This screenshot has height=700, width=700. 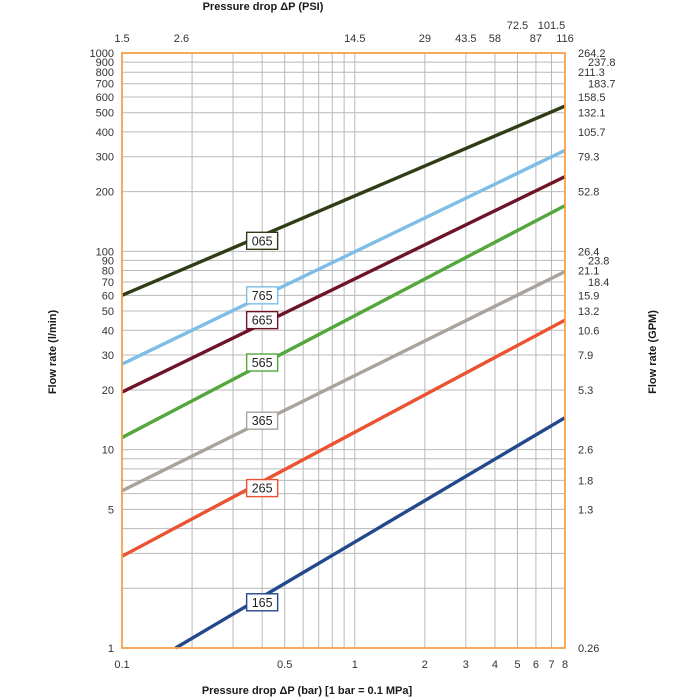 What do you see at coordinates (108, 312) in the screenshot?
I see `y-tick-label: 50` at bounding box center [108, 312].